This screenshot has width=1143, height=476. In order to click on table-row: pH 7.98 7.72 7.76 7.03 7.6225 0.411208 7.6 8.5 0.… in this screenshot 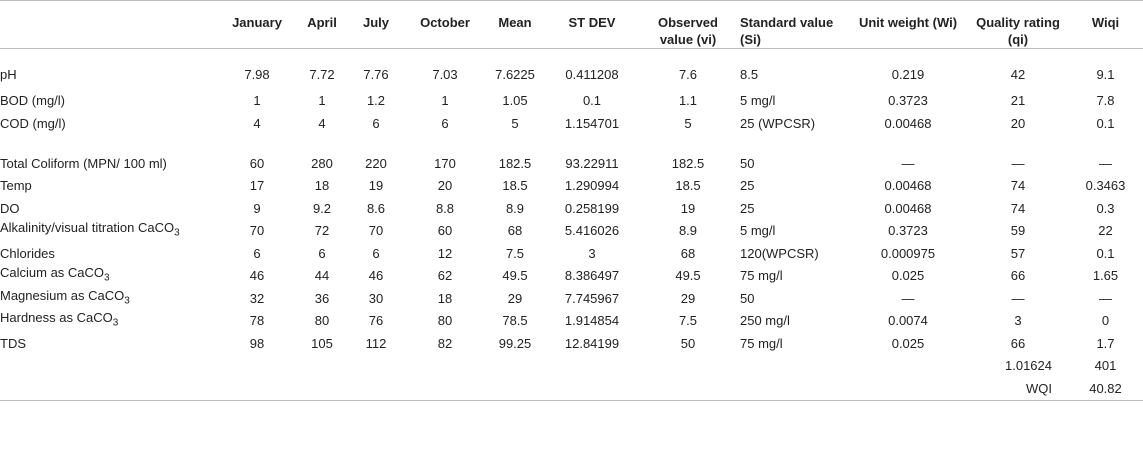, I will do `click(571, 70)`.